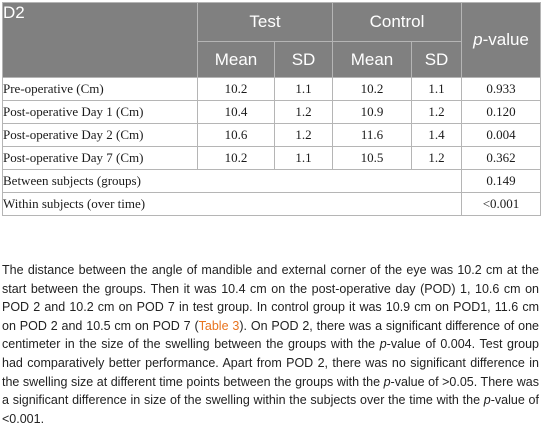 The image size is (542, 435). What do you see at coordinates (501, 204) in the screenshot?
I see `pvalue-cell: <0.001` at bounding box center [501, 204].